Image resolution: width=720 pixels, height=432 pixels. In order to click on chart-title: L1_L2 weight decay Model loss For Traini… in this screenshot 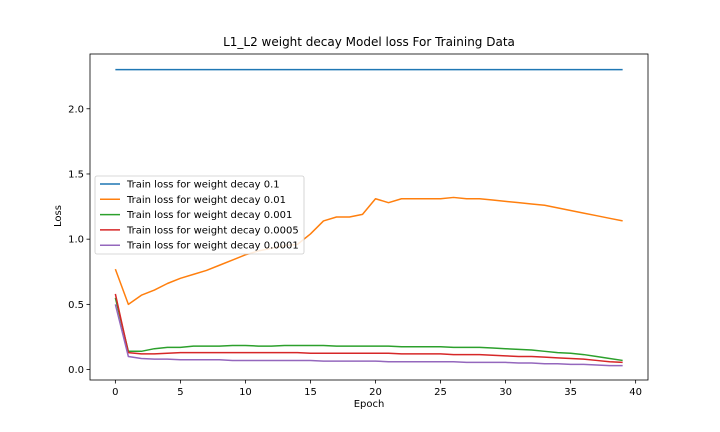, I will do `click(369, 42)`.